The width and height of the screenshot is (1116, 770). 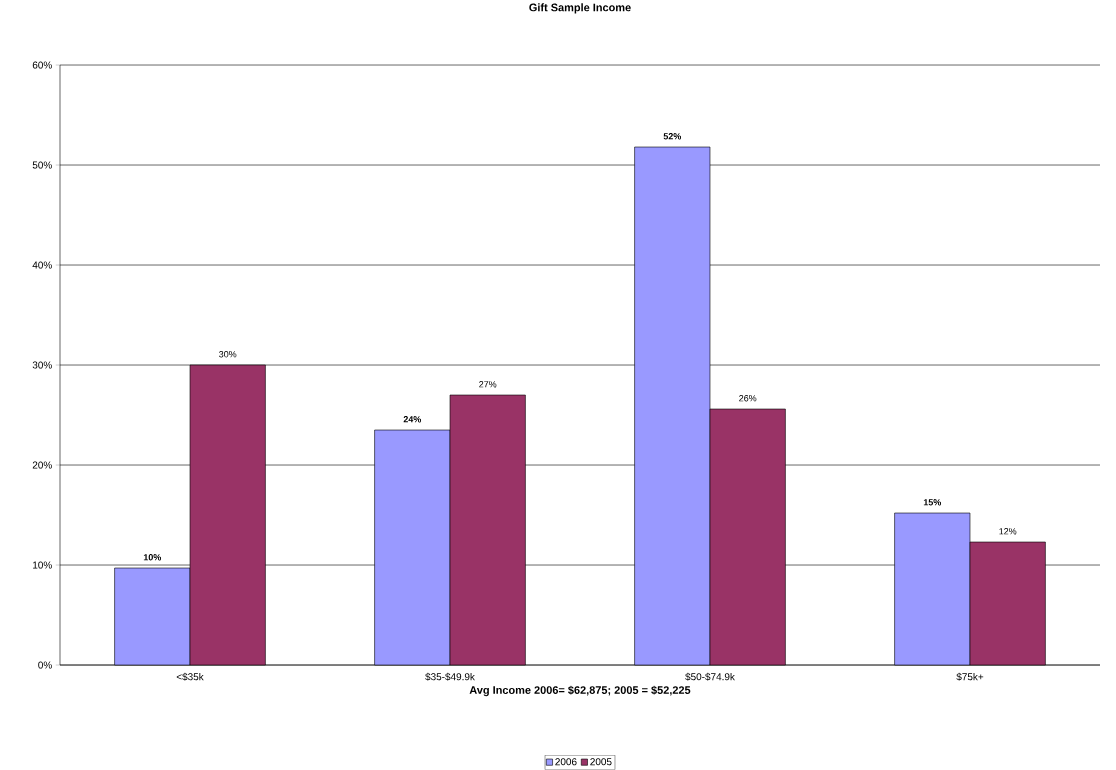 What do you see at coordinates (601, 762) in the screenshot?
I see `legend-label: 2005` at bounding box center [601, 762].